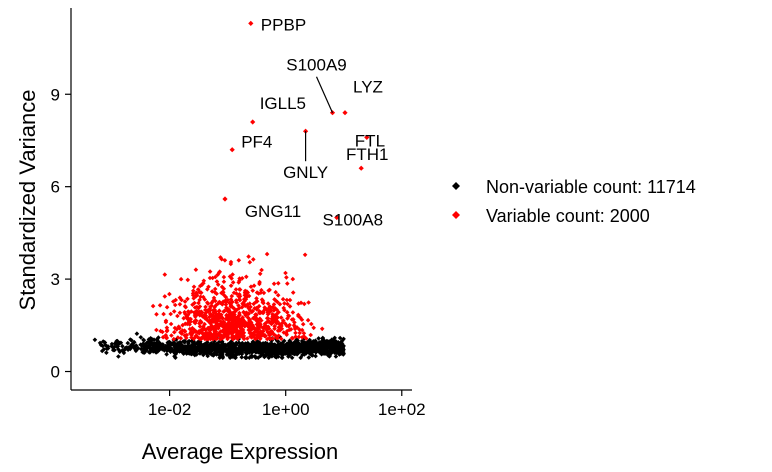 The width and height of the screenshot is (772, 472). Describe the element at coordinates (273, 211) in the screenshot. I see `gene-label-gng11: GNG11` at that location.